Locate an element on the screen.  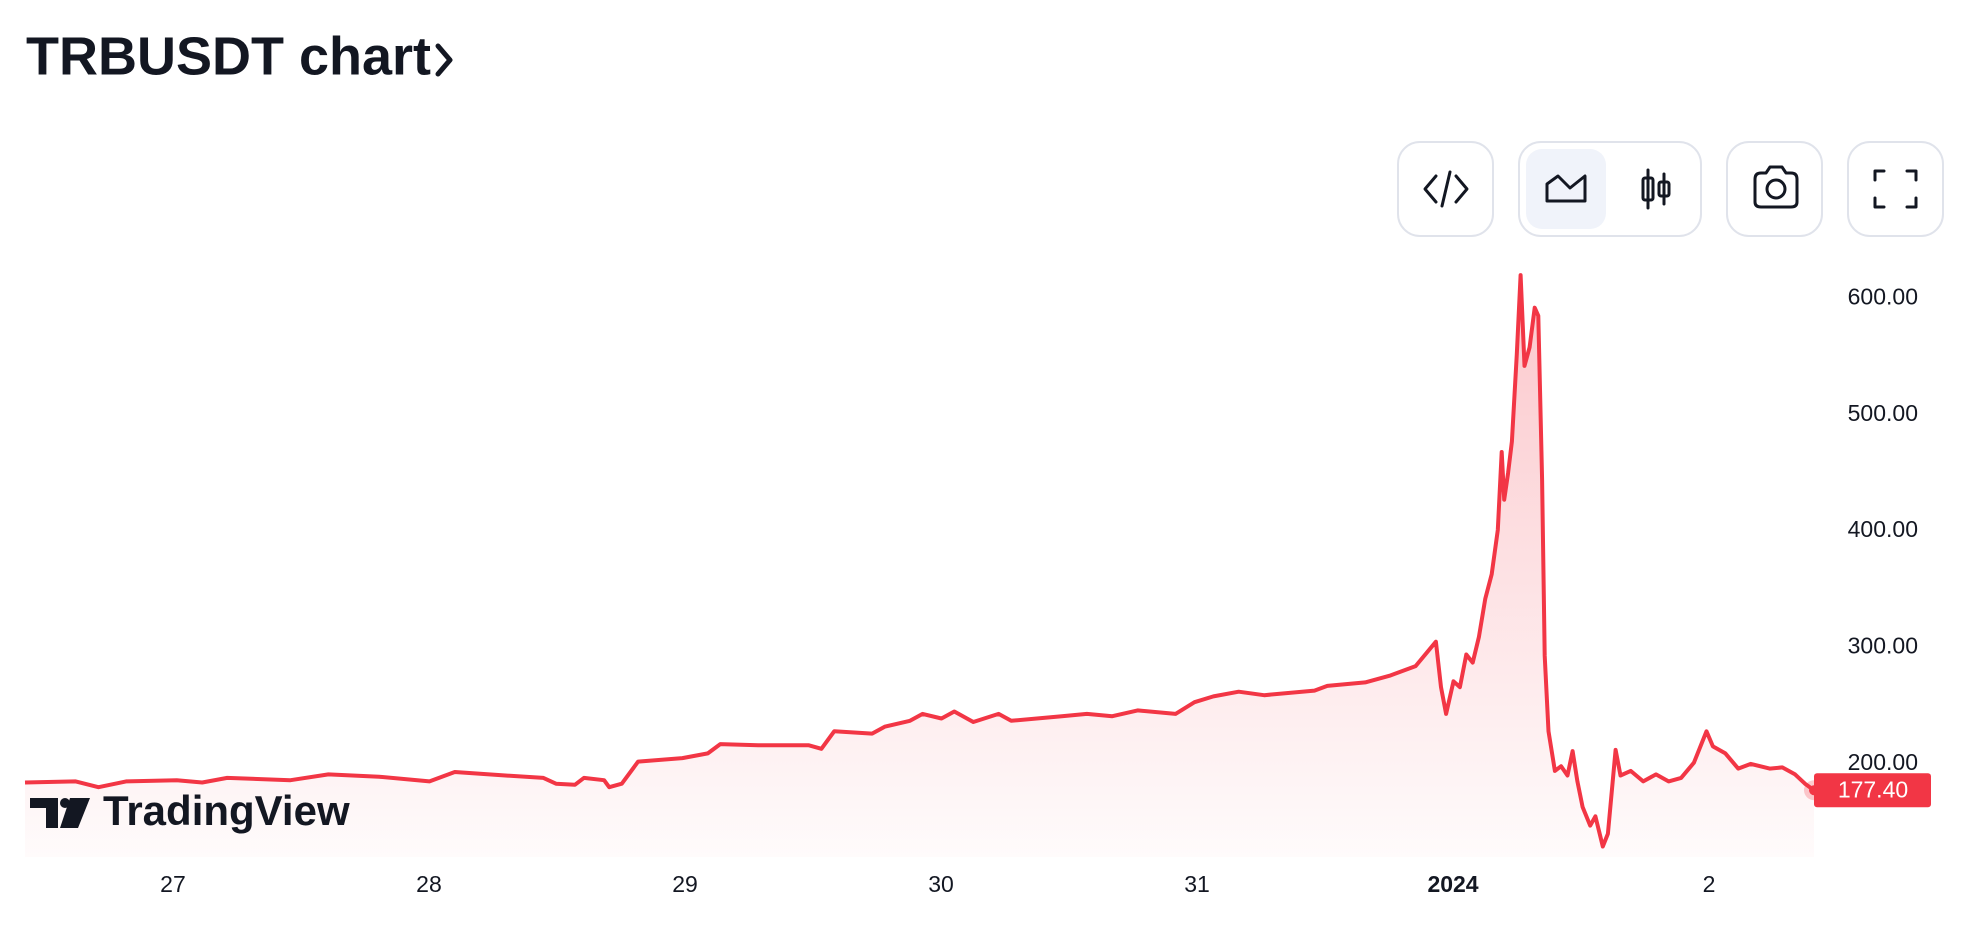
x-tick-label: 2024 is located at coordinates (1452, 884).